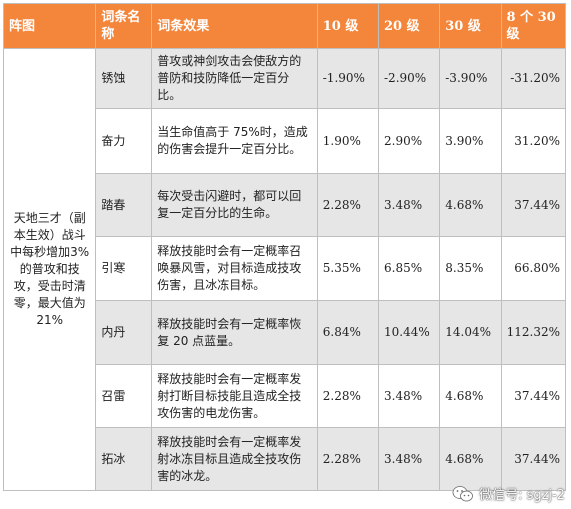 Image resolution: width=571 pixels, height=509 pixels. Describe the element at coordinates (348, 141) in the screenshot. I see `row-lv10: 1.90%` at that location.